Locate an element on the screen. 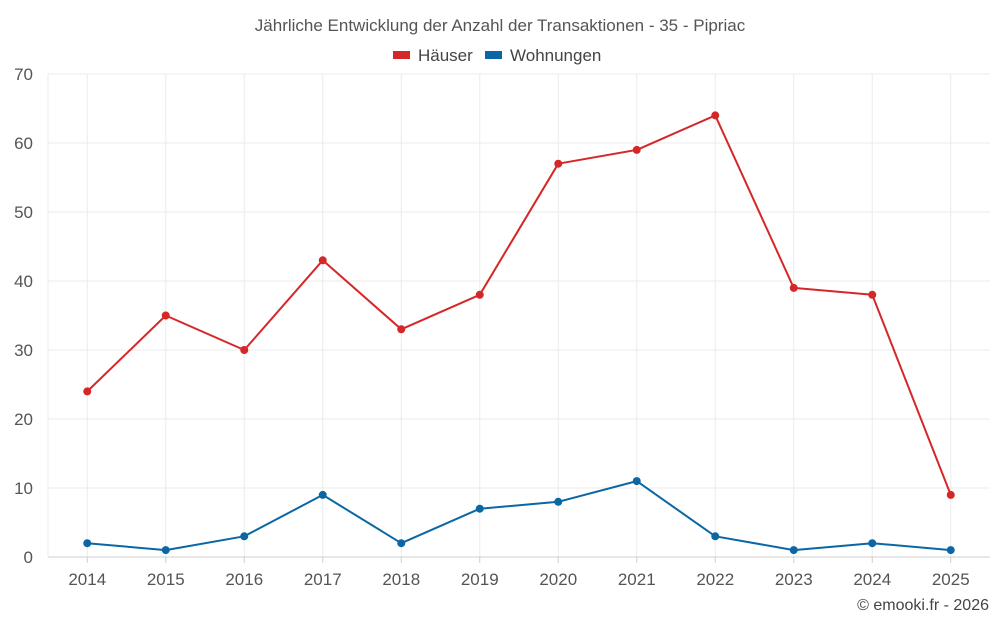 This screenshot has width=1000, height=625. series-line-wohnungen is located at coordinates (519, 516).